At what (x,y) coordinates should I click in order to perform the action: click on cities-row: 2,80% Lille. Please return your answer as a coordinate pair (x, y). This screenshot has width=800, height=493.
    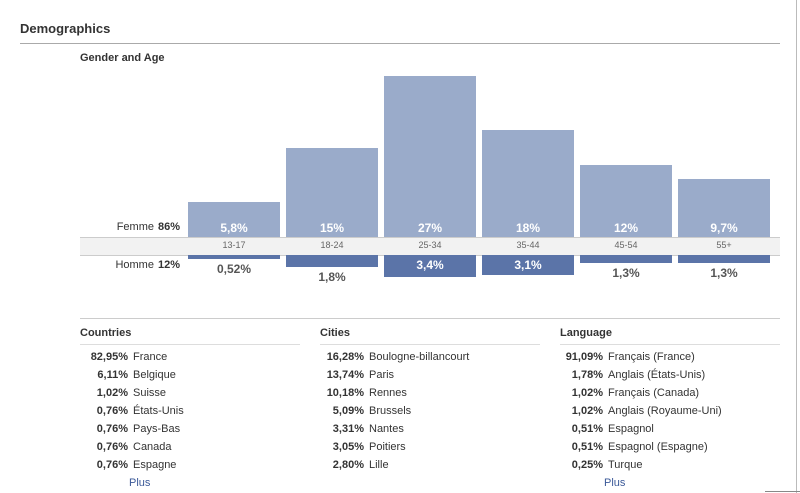
    Looking at the image, I should click on (354, 465).